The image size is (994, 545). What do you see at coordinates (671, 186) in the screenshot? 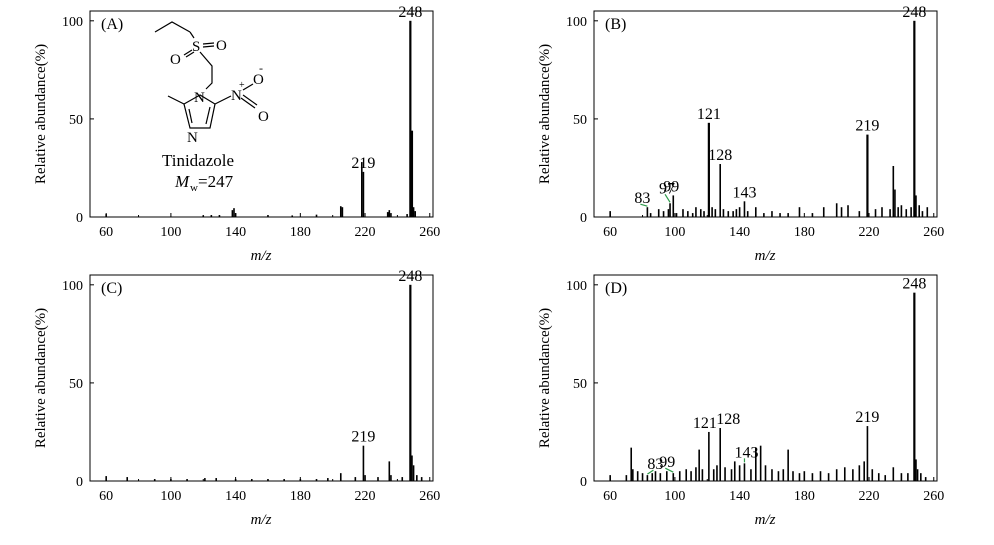
I see `peak-label: 99` at bounding box center [671, 186].